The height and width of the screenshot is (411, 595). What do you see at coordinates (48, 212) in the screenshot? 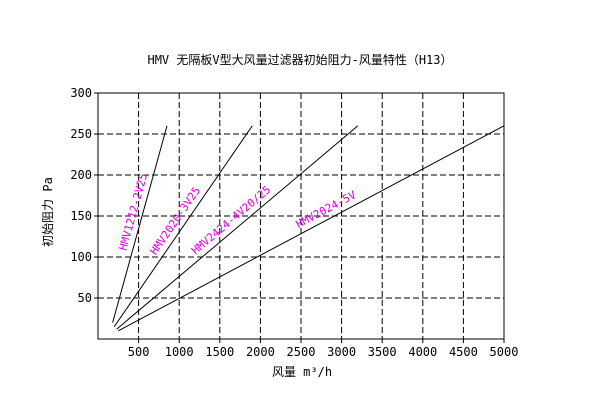
I see `y-axis-label: 初始阻力 Pa` at bounding box center [48, 212].